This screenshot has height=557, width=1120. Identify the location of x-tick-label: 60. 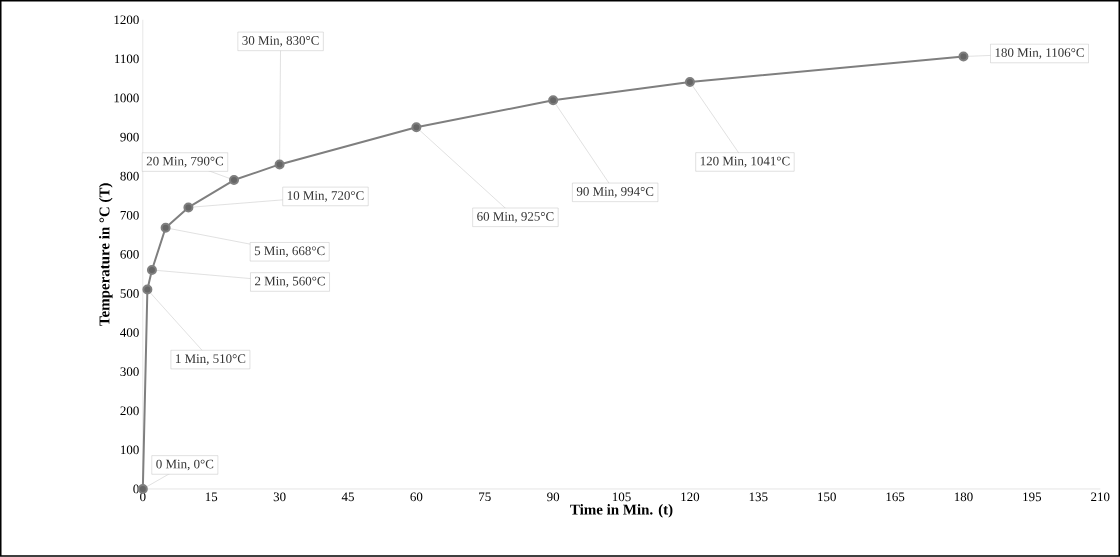
(416, 497).